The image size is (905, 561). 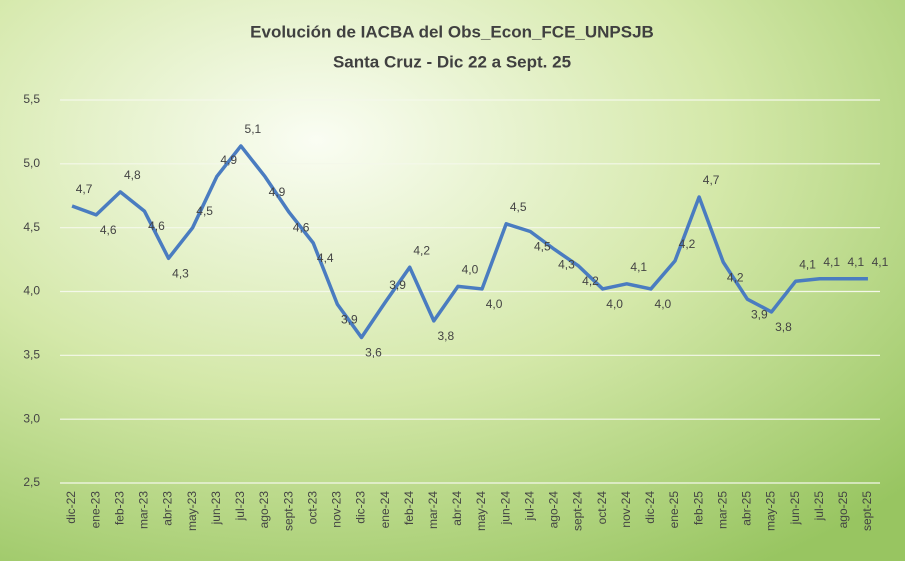 I want to click on data-label: 4,8, so click(x=132, y=175).